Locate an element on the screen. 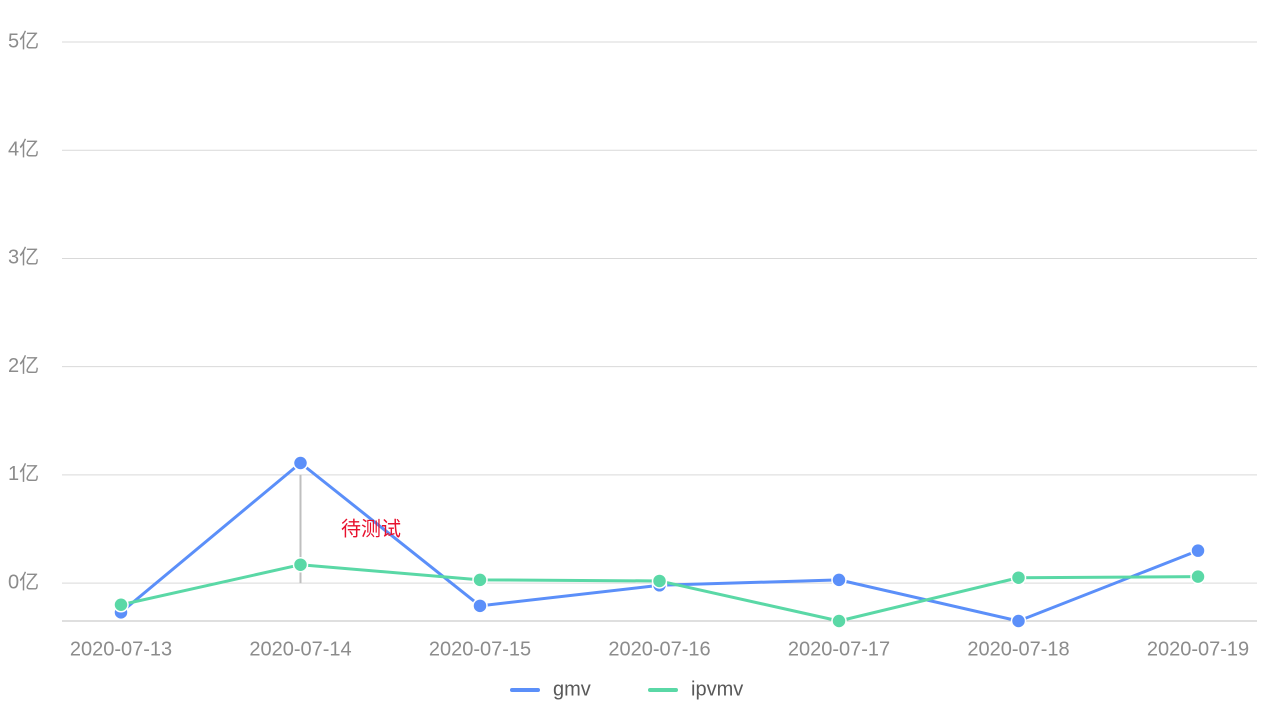 Image resolution: width=1268 pixels, height=716 pixels. annotation: 待测试 is located at coordinates (371, 528).